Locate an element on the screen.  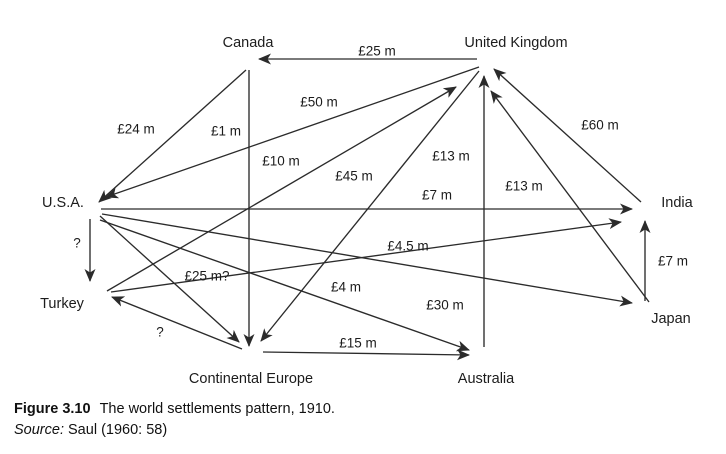
node-label-usa: U.S.A. is located at coordinates (63, 203).